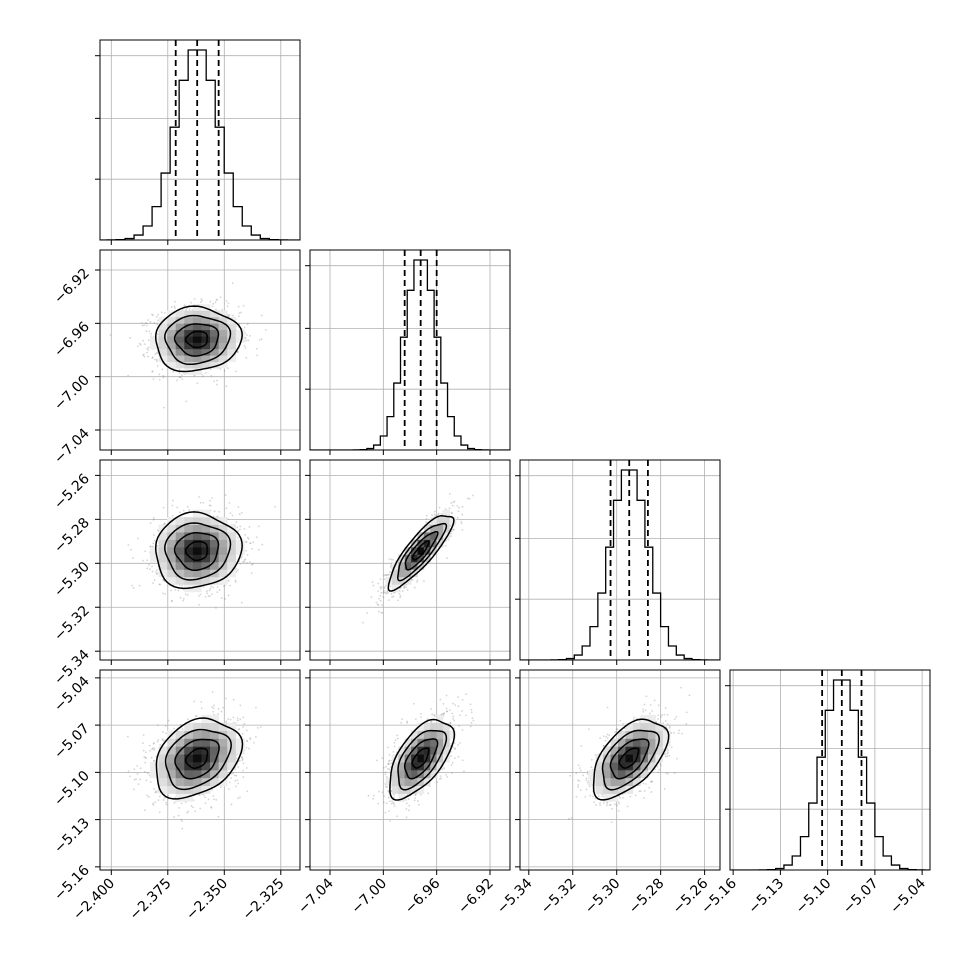 The width and height of the screenshot is (970, 970). What do you see at coordinates (830, 774) in the screenshot?
I see `histogram` at bounding box center [830, 774].